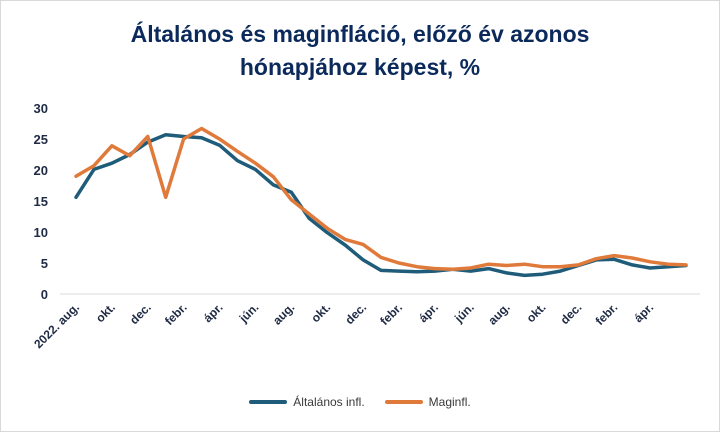 Image resolution: width=720 pixels, height=432 pixels. I want to click on y-tick-label: 15, so click(41, 201).